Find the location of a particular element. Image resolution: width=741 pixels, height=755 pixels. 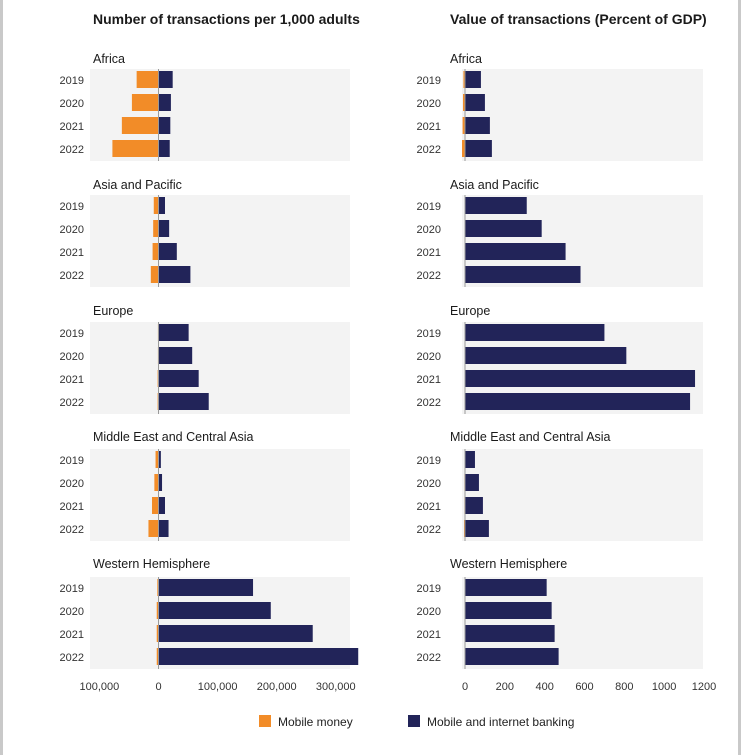

right-panel-africa: Africa 2019 2020 2021 2022 is located at coordinates (560, 106).